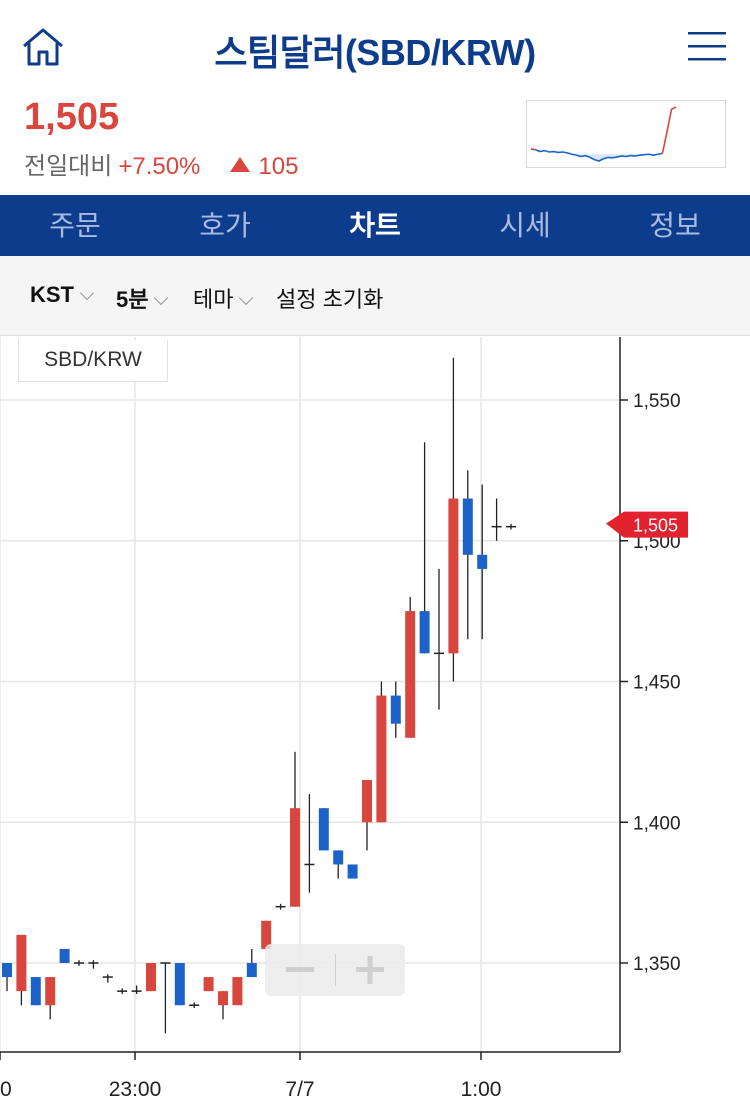  I want to click on current-price: 1,505, so click(72, 117).